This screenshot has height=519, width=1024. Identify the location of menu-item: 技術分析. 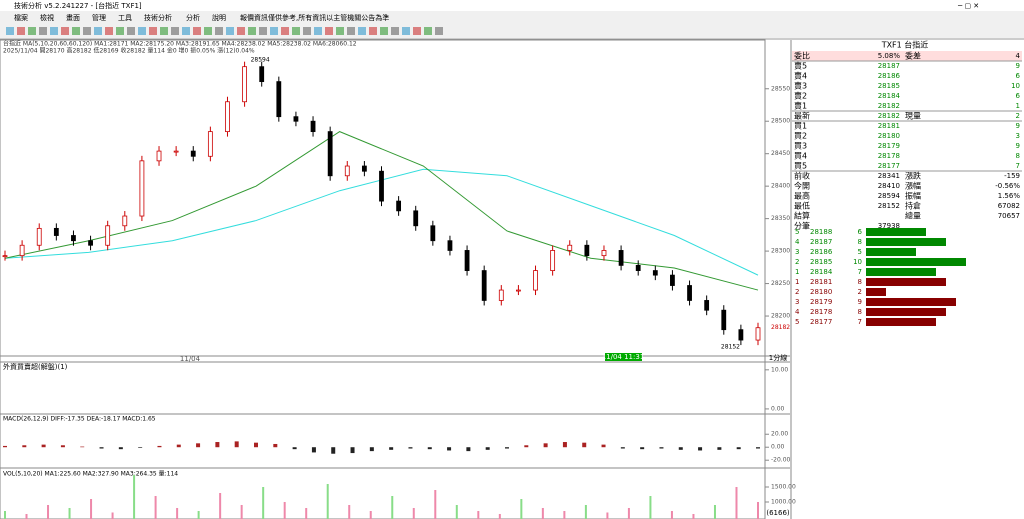
(158, 17).